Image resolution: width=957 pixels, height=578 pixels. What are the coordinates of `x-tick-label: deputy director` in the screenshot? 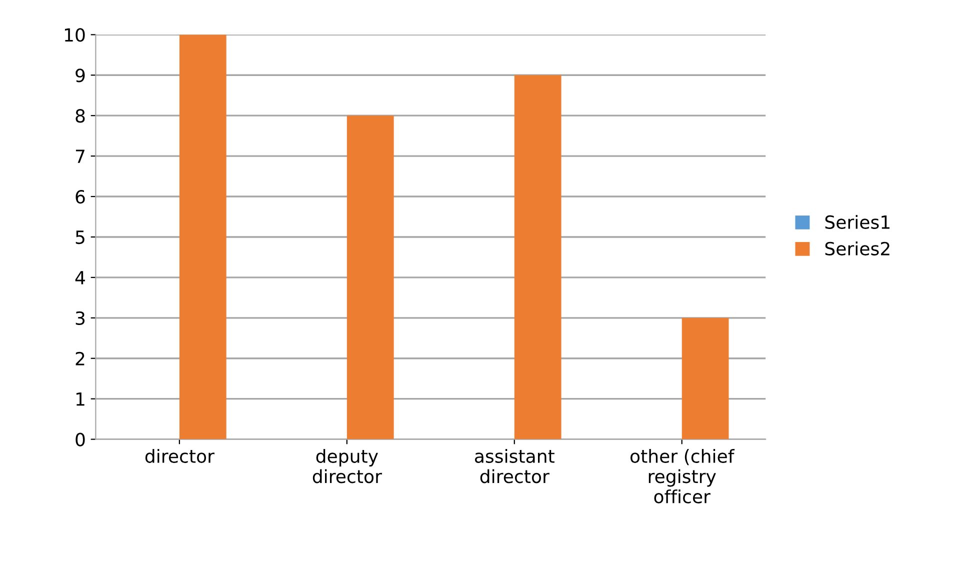 It's located at (347, 466).